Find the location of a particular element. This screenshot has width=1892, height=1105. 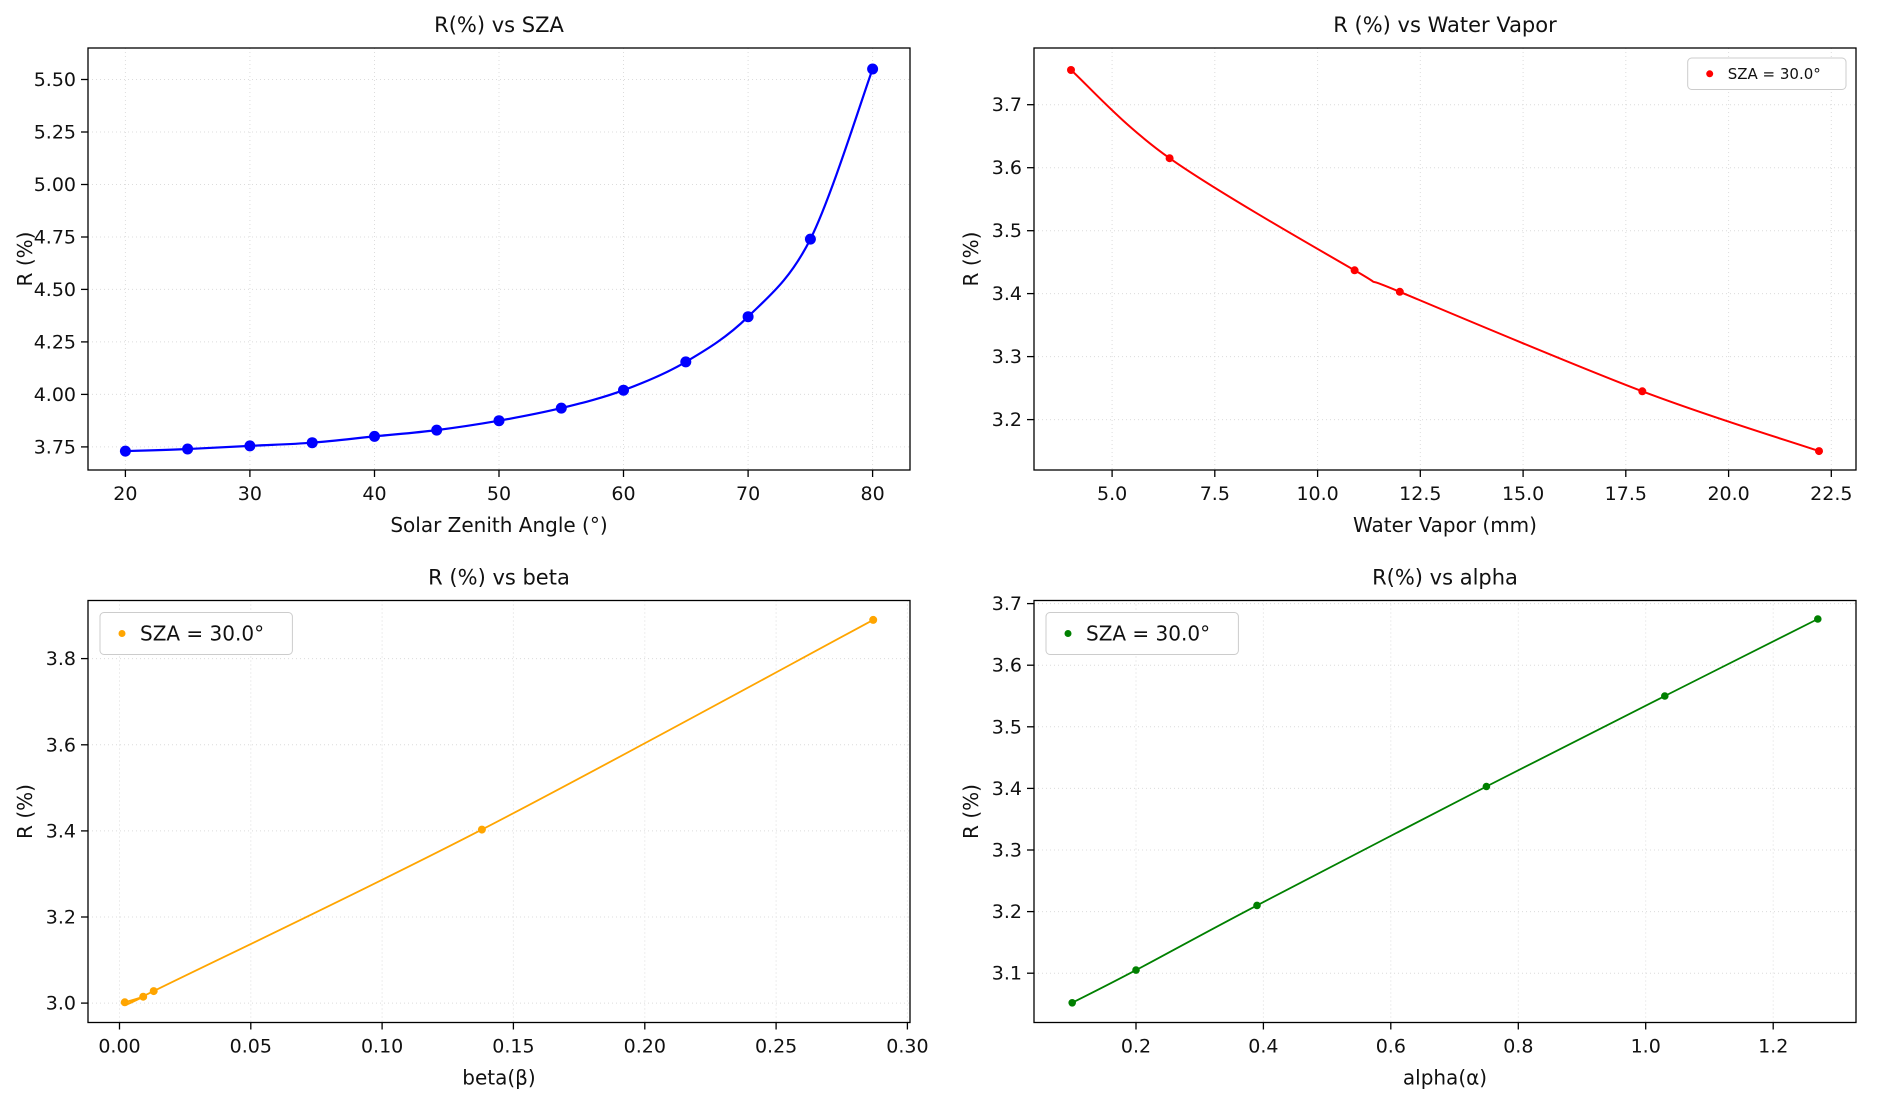

x-tick-label: 60 is located at coordinates (623, 494).